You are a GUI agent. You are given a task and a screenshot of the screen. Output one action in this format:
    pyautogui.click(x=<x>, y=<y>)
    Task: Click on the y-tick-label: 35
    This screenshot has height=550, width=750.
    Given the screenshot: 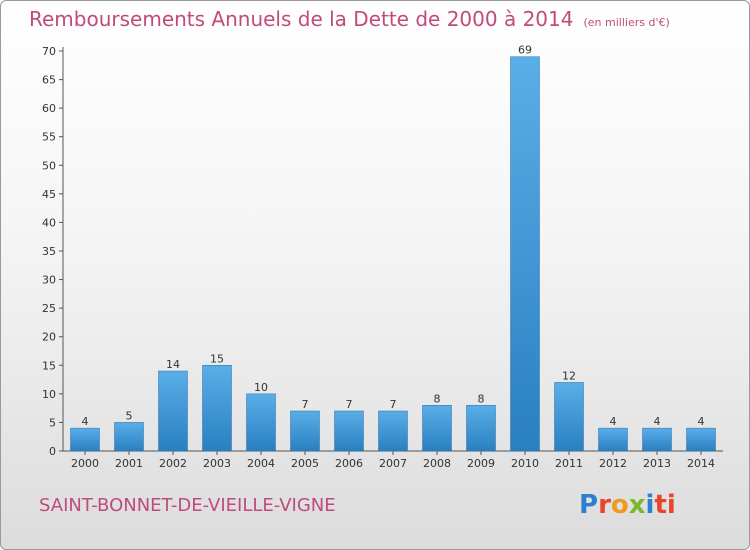 What is the action you would take?
    pyautogui.click(x=49, y=251)
    